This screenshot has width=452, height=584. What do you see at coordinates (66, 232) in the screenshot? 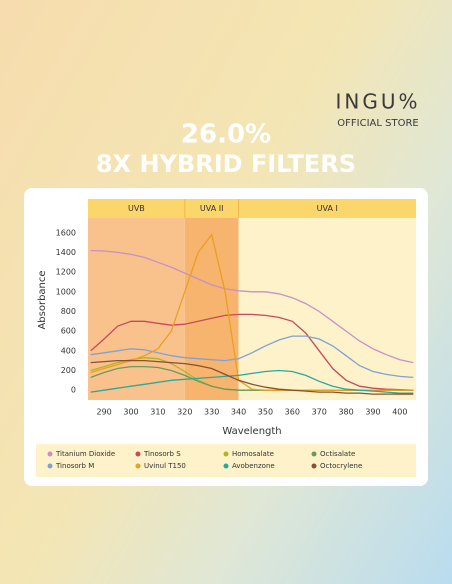
I see `y-tick-label: 1600` at bounding box center [66, 232].